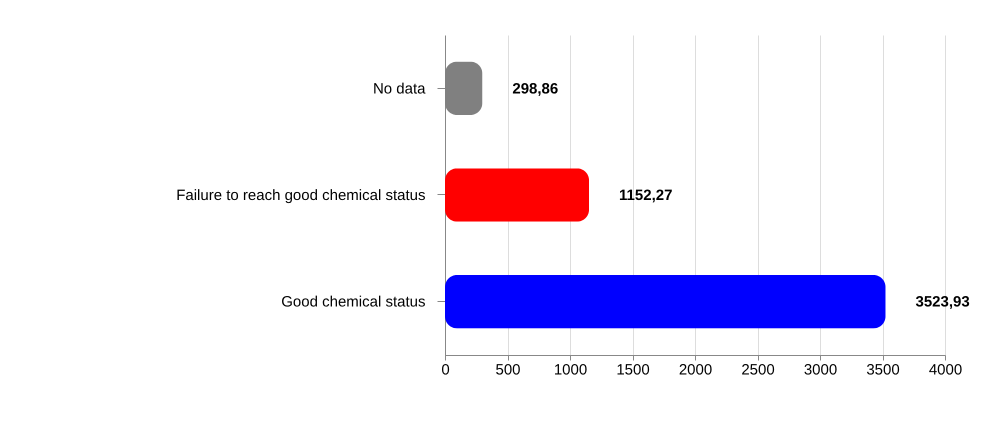 This screenshot has width=990, height=435. What do you see at coordinates (942, 302) in the screenshot?
I see `data-label: 3523,93` at bounding box center [942, 302].